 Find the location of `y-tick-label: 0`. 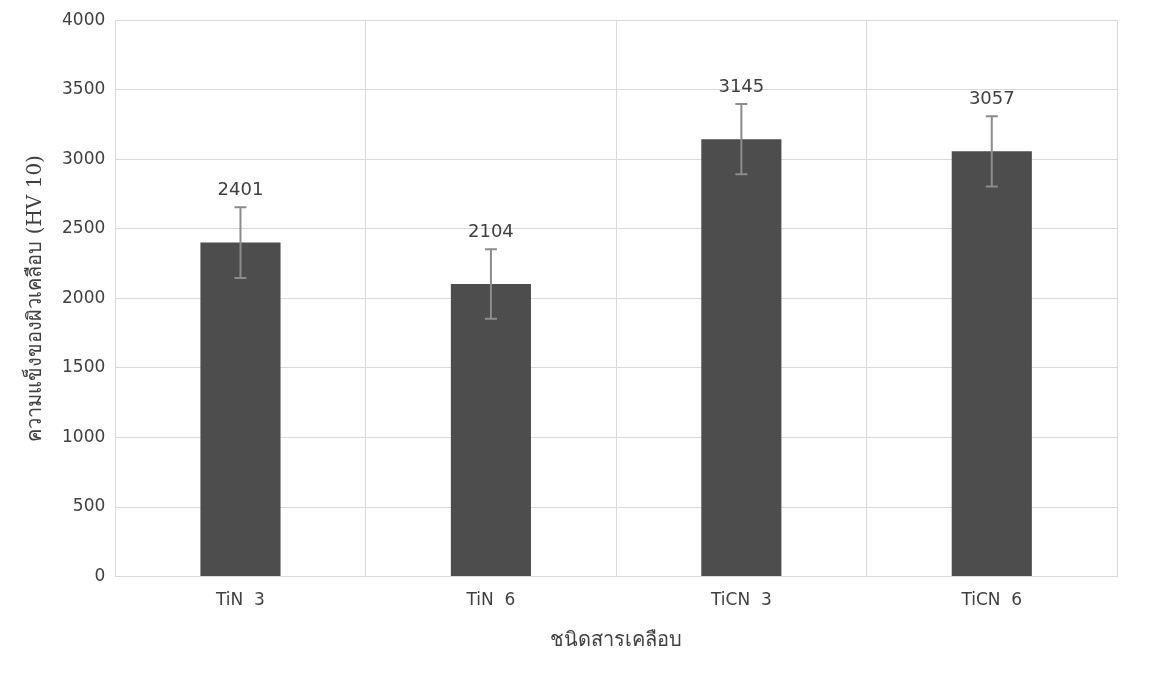

y-tick-label: 0 is located at coordinates (100, 575).